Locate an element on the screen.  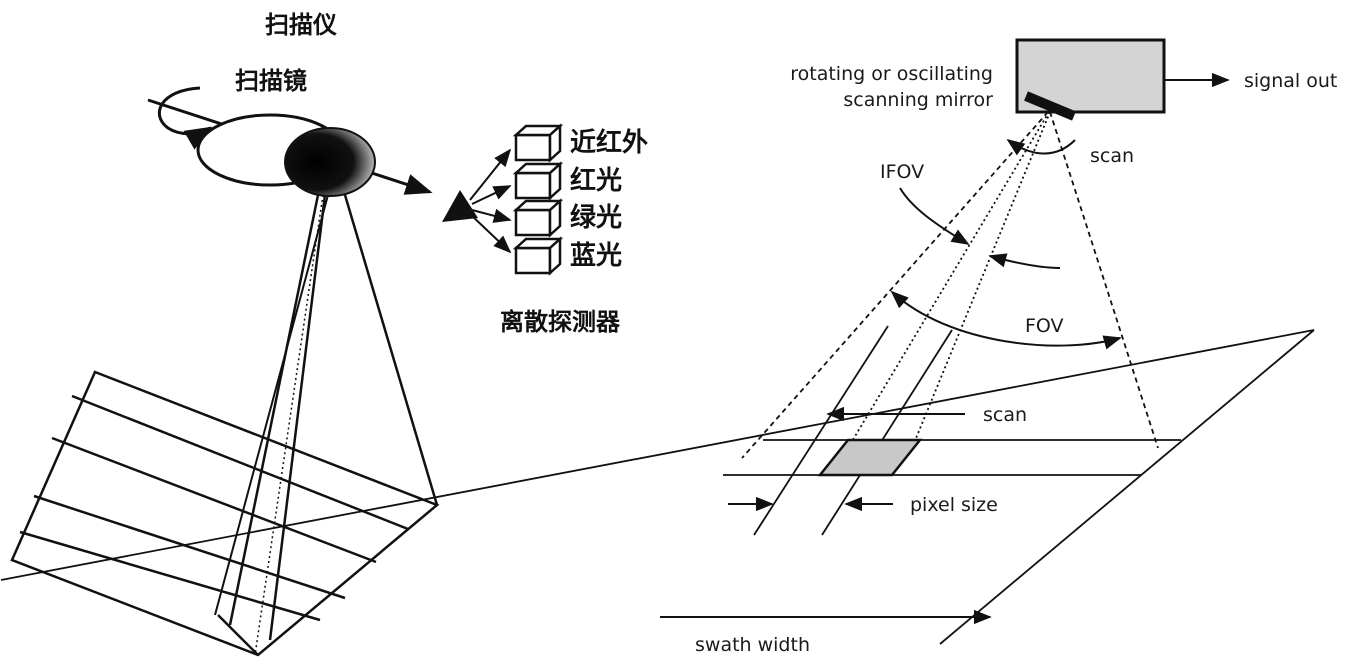
fov-arc is located at coordinates (1006, 320).